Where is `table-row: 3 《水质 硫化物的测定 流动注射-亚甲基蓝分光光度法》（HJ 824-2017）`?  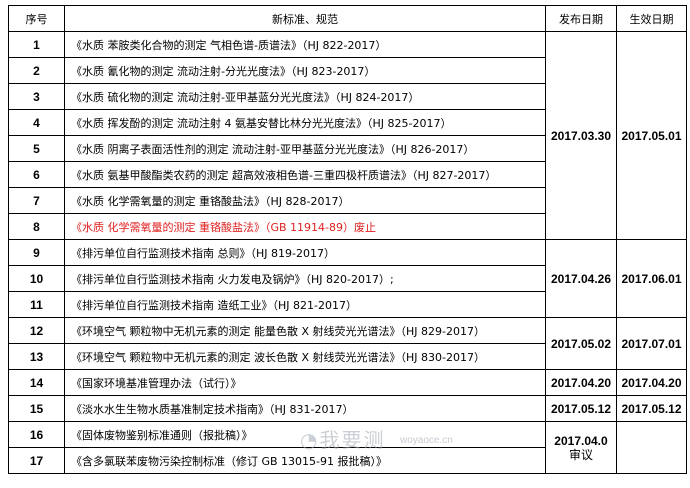 table-row: 3 《水质 硫化物的测定 流动注射-亚甲基蓝分光光度法》（HJ 824-2017） is located at coordinates (347, 96).